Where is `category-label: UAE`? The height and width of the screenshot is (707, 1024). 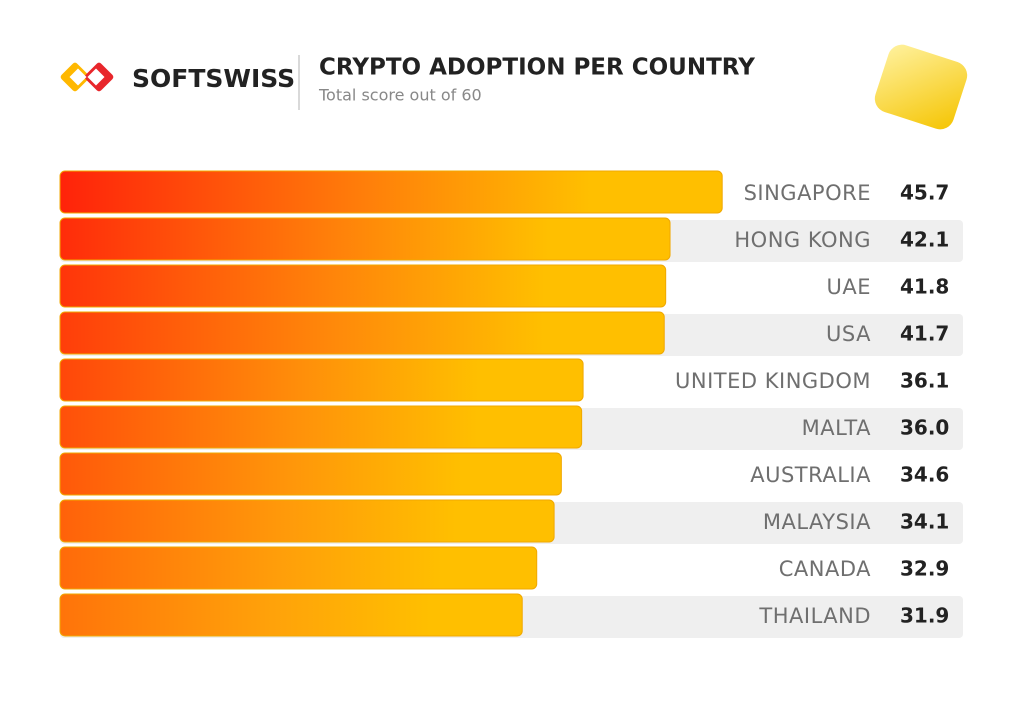 category-label: UAE is located at coordinates (848, 287).